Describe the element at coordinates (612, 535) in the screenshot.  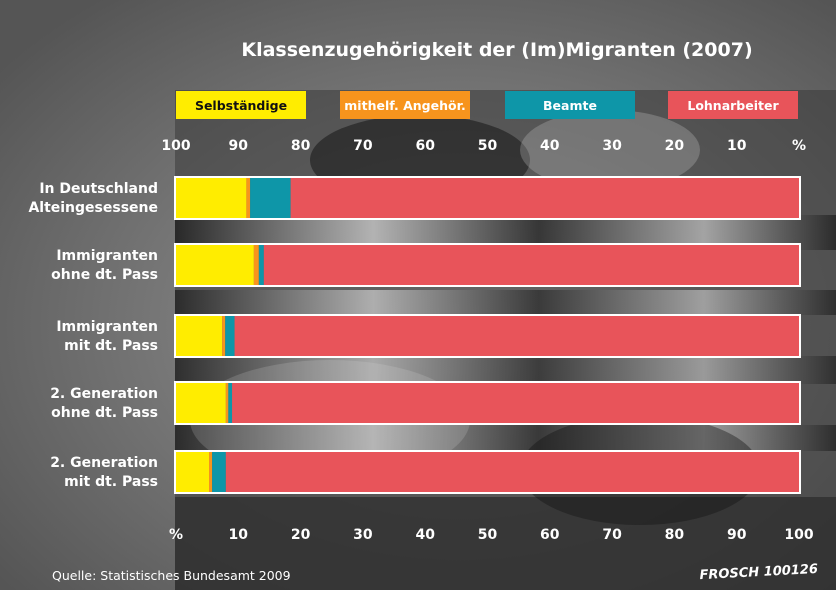
I see `bottom-tick-label: 70` at that location.